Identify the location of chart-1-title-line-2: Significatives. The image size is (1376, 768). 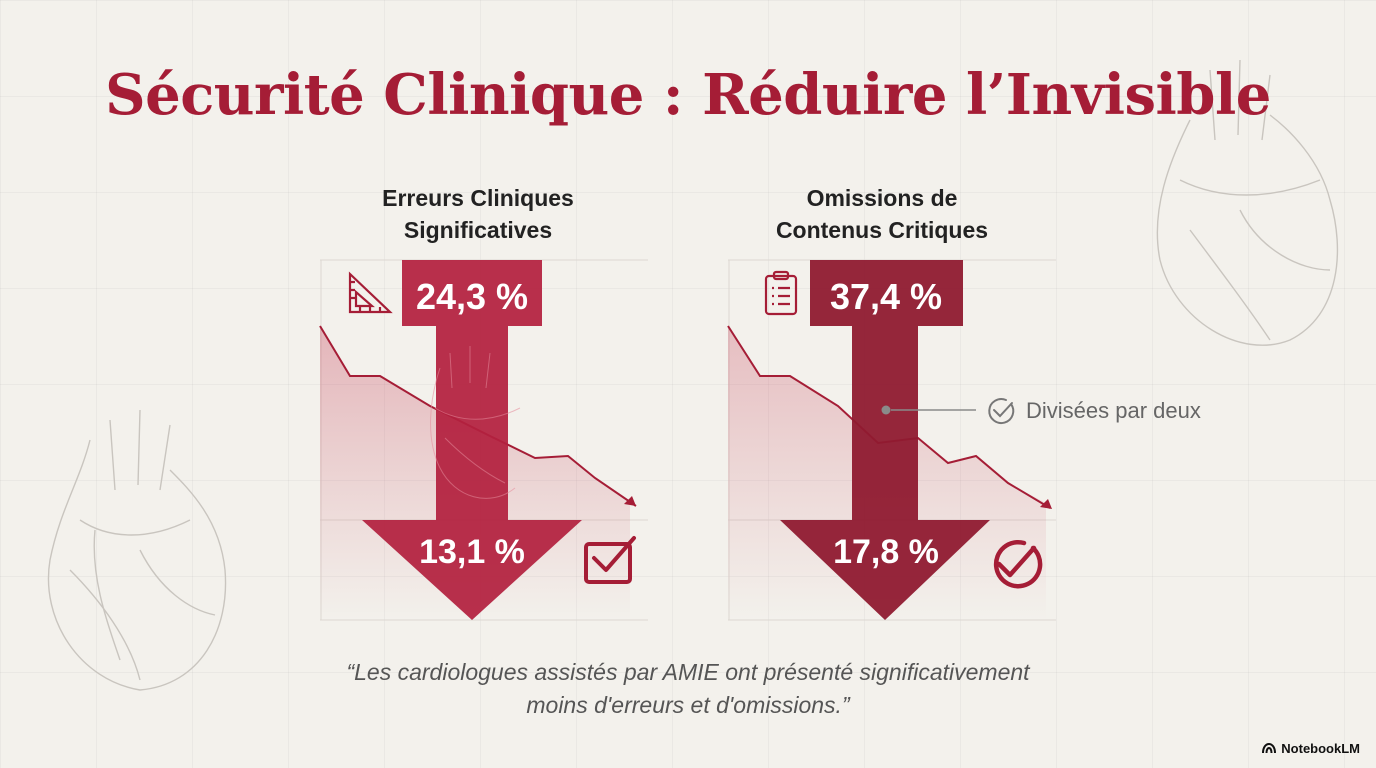
(478, 230).